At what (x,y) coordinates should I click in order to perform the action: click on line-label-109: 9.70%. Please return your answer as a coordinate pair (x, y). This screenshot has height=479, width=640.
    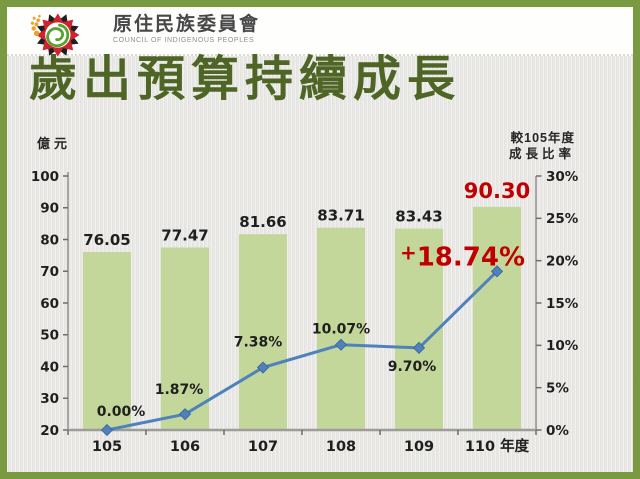
    Looking at the image, I should click on (412, 367).